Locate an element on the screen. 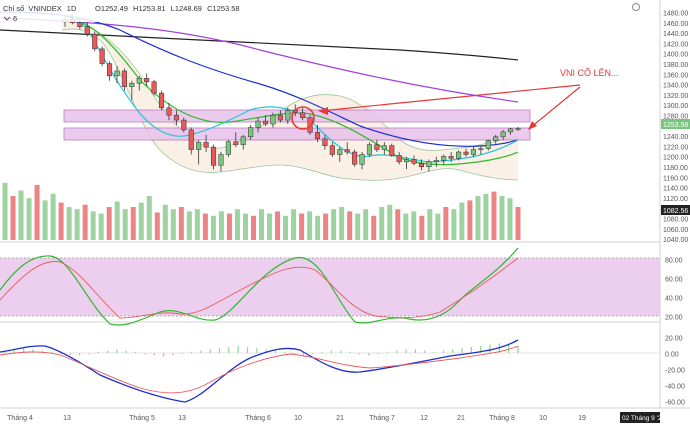 Image resolution: width=690 pixels, height=426 pixels. resistance-zone is located at coordinates (297, 116).